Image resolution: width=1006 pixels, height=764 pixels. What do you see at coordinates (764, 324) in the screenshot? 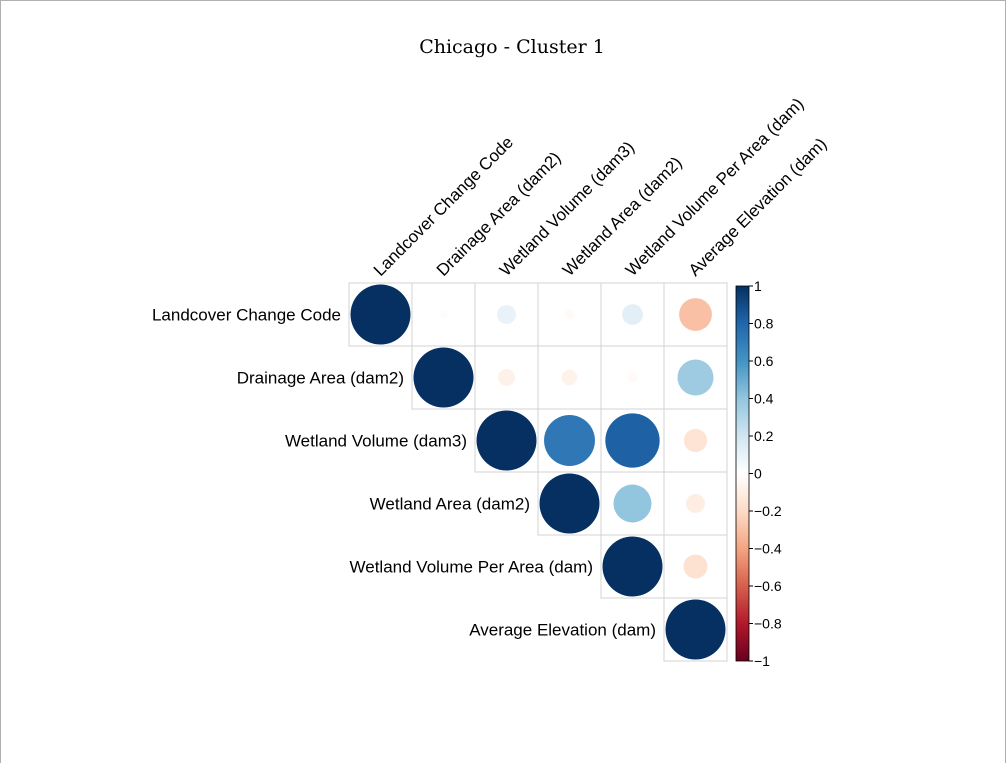
I see `colorbar-tick-label-1: 0.8` at bounding box center [764, 324].